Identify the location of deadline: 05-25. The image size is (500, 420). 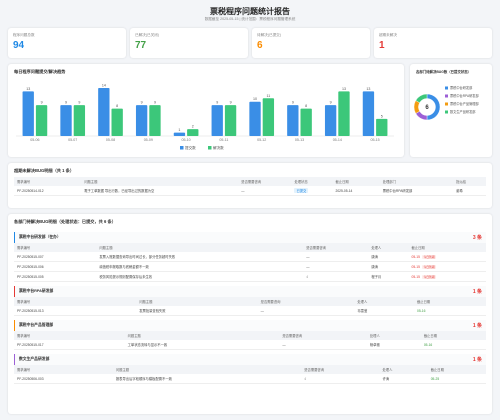
(435, 378).